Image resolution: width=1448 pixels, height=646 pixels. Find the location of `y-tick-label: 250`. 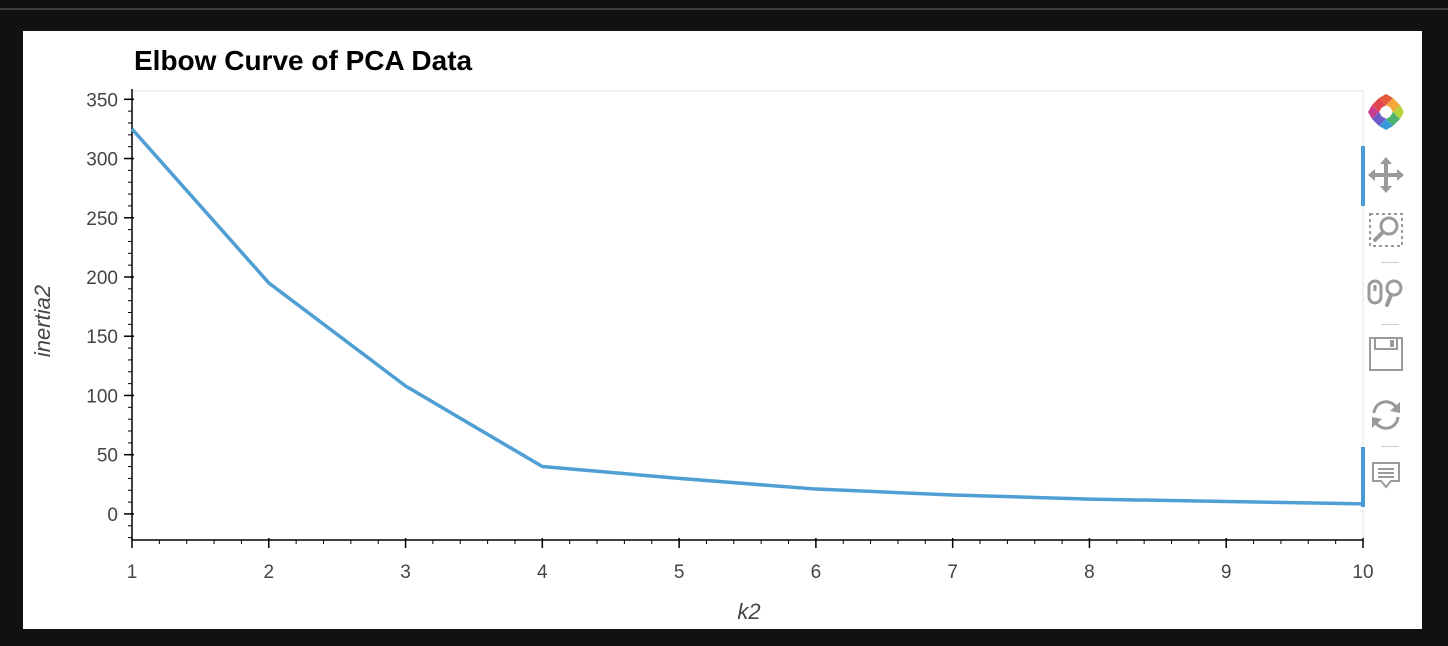

y-tick-label: 250 is located at coordinates (102, 219).